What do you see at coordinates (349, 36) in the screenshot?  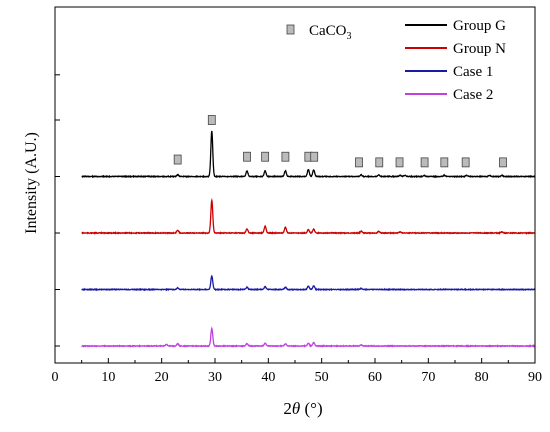 I see `marker-legend-label-sub: 3` at bounding box center [349, 36].